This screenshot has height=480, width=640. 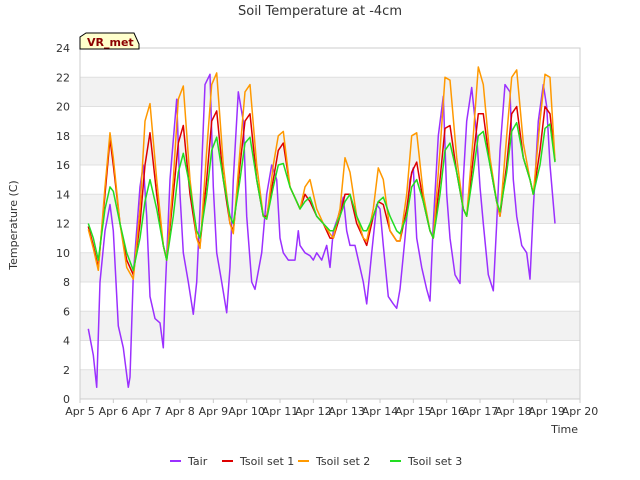 What do you see at coordinates (313, 411) in the screenshot?
I see `x-tick-label: Apr 12` at bounding box center [313, 411].